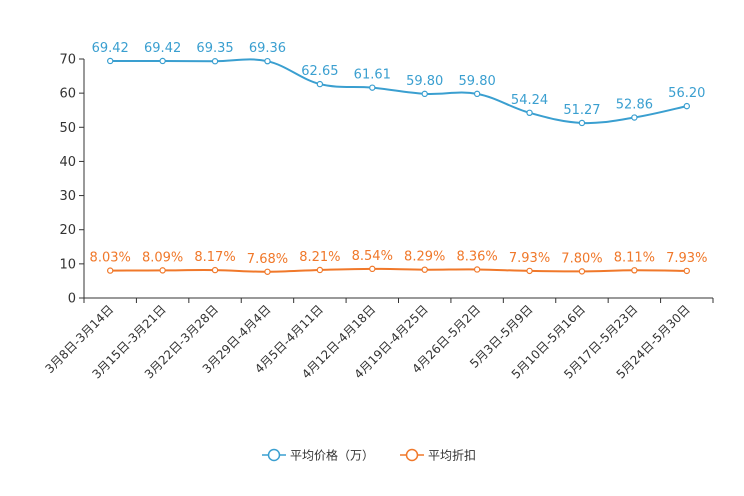  I want to click on data-label: 7.80%, so click(581, 258).